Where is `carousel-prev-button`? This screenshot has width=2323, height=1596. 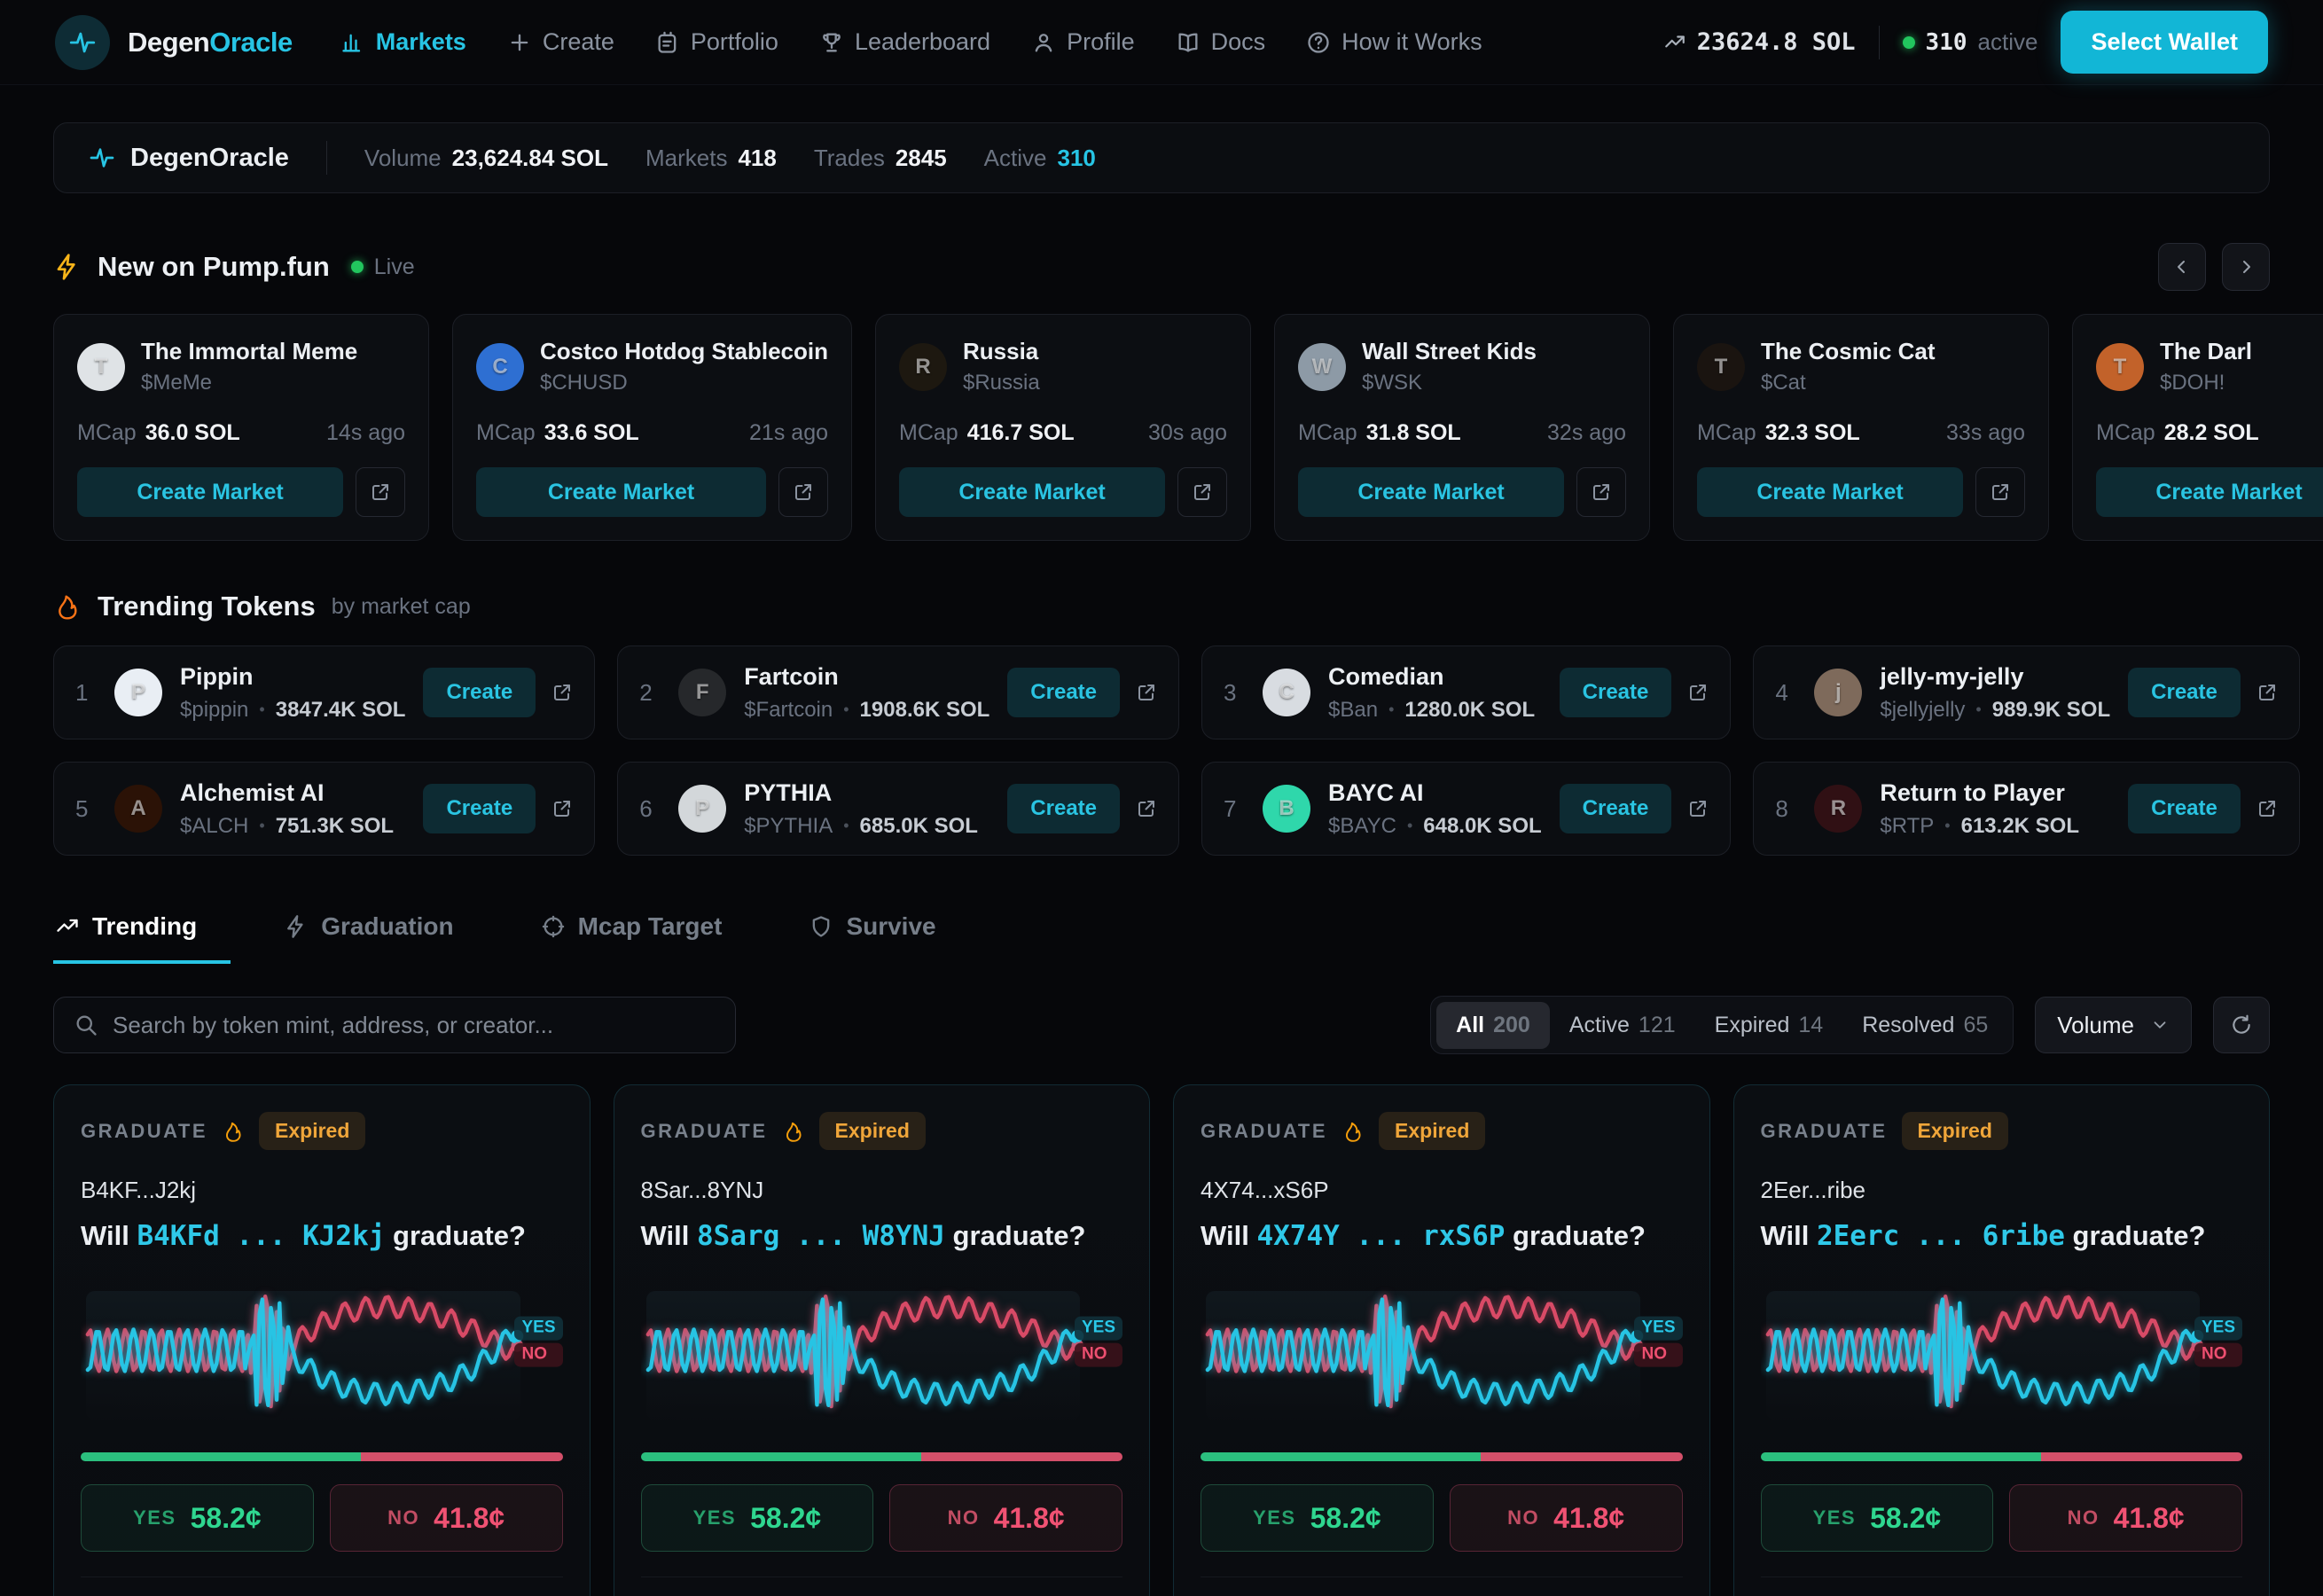
carousel-prev-button is located at coordinates (2182, 267).